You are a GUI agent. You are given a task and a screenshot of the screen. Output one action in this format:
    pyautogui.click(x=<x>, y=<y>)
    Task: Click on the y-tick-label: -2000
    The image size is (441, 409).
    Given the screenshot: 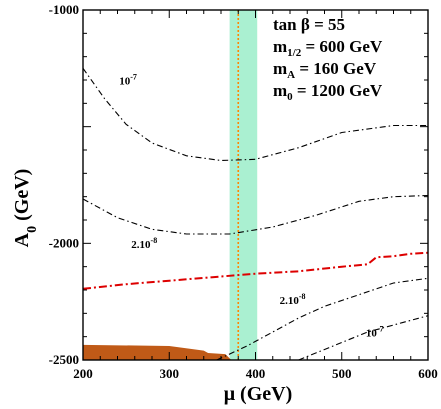 What is the action you would take?
    pyautogui.click(x=64, y=242)
    